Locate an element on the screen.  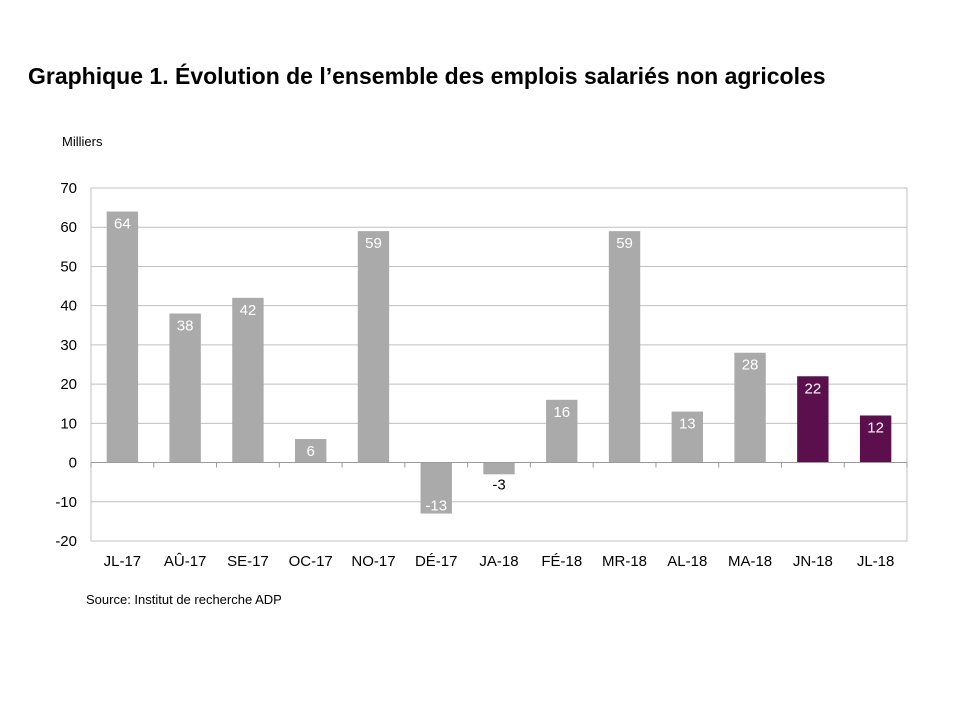
x-tick-label: JA-18 is located at coordinates (498, 561).